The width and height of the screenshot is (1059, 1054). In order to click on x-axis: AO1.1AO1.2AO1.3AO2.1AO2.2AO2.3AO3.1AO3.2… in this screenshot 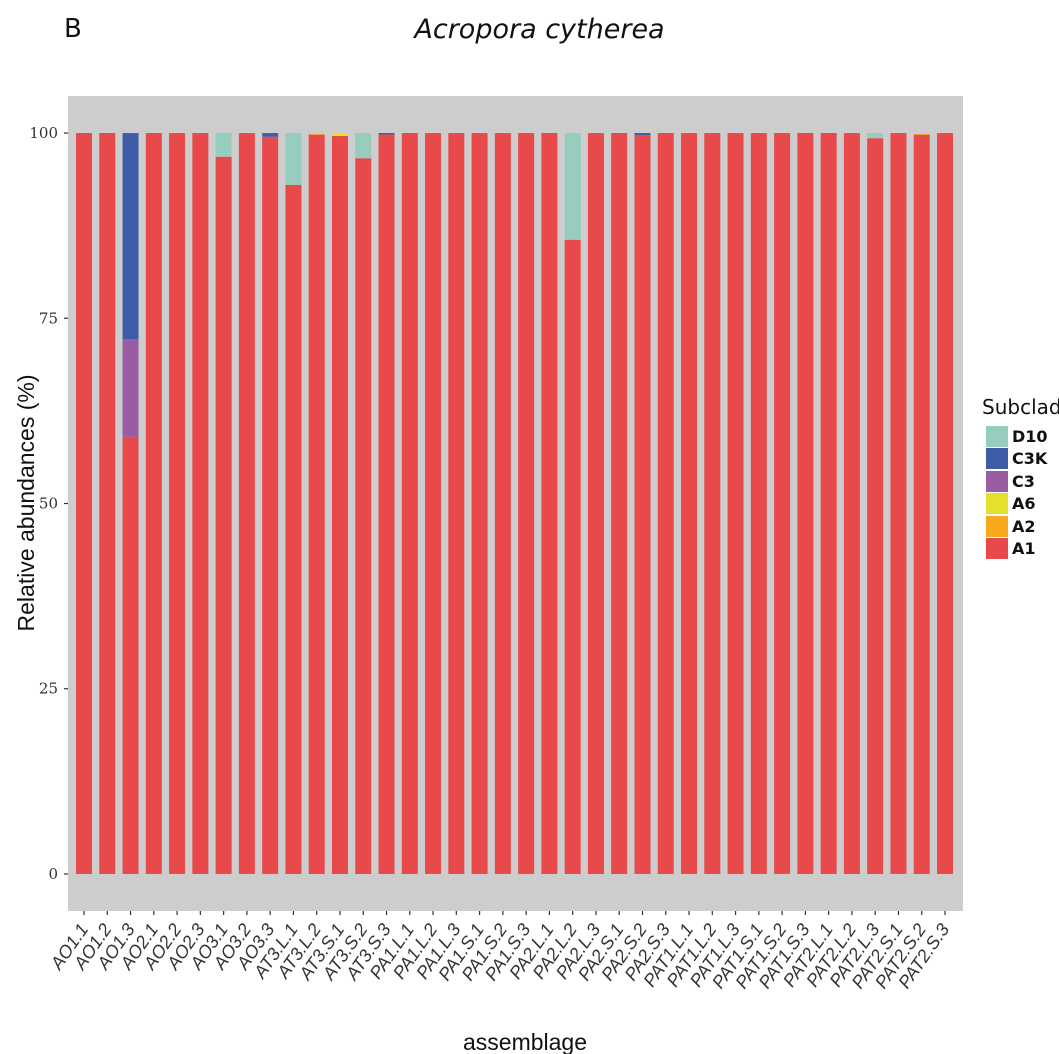, I will do `click(499, 951)`.